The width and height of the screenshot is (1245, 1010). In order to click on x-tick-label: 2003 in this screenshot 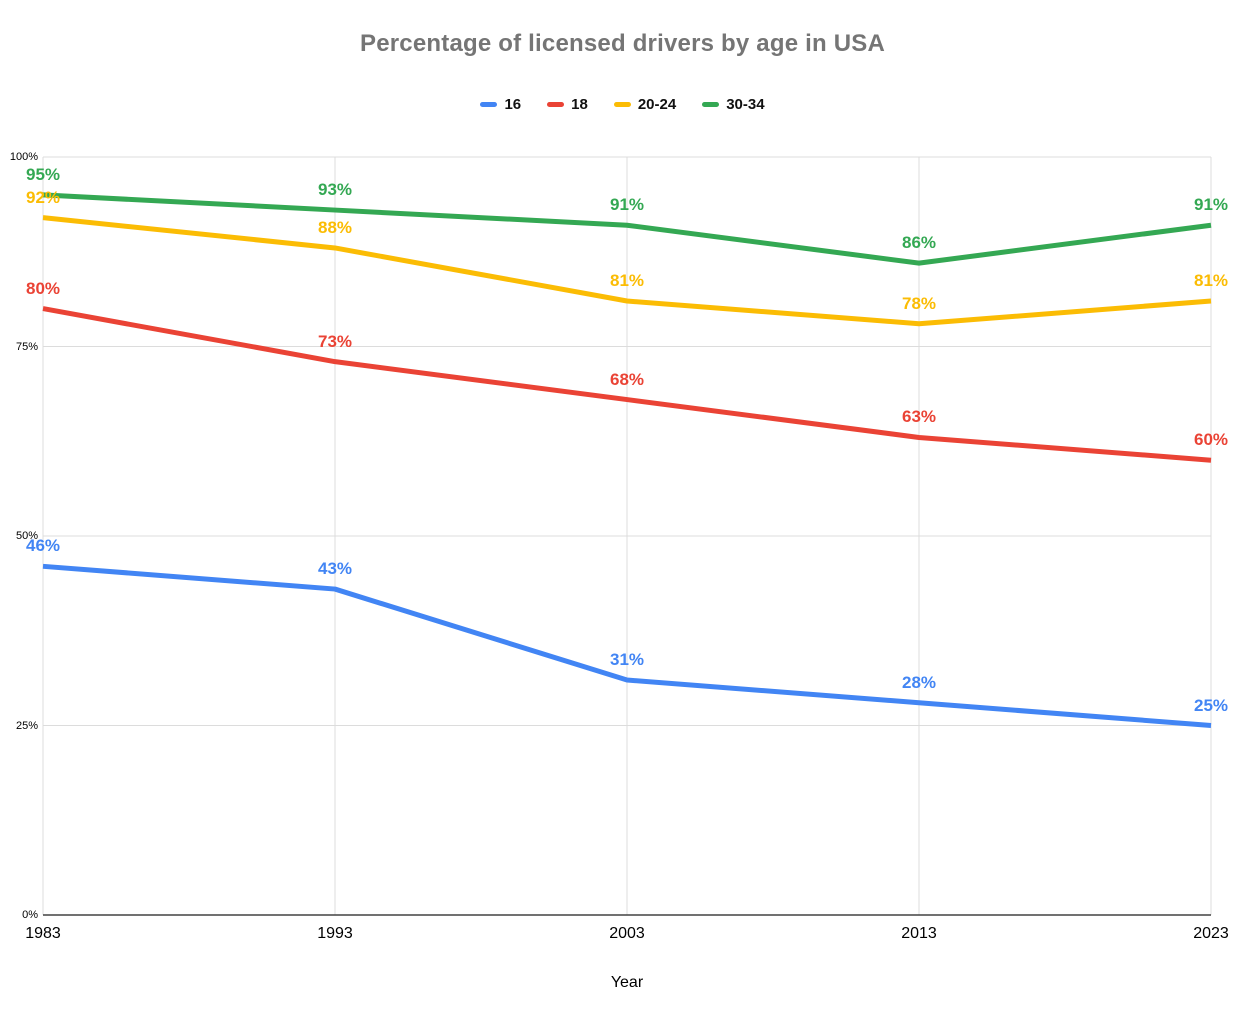, I will do `click(627, 933)`.